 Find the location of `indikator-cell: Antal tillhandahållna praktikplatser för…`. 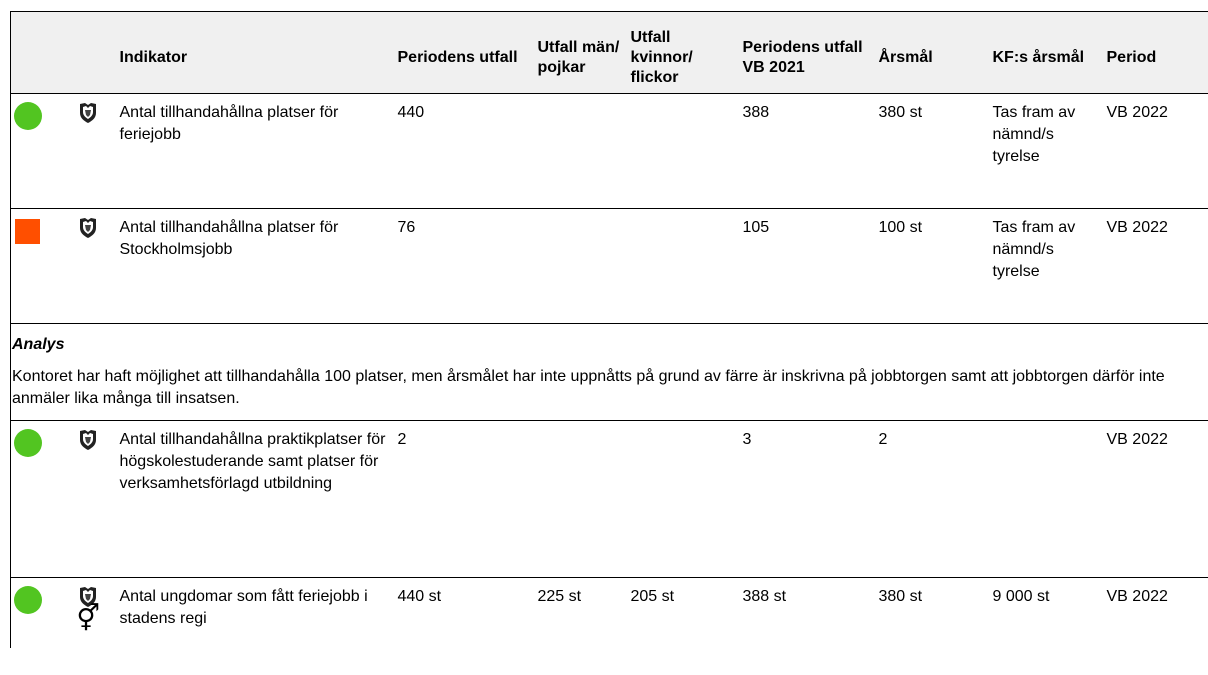

indikator-cell: Antal tillhandahållna praktikplatser för… is located at coordinates (254, 499).